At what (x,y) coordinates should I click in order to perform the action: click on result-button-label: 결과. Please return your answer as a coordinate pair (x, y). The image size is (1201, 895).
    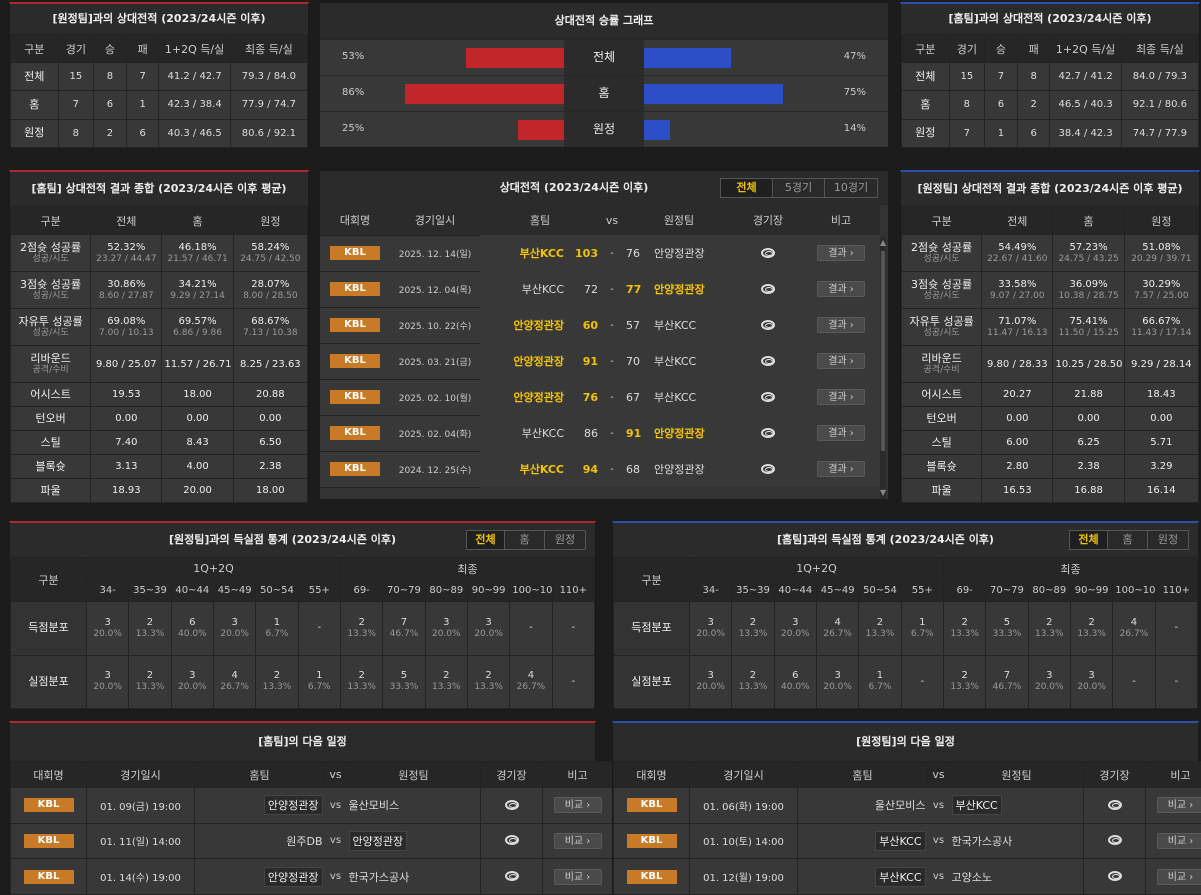
    Looking at the image, I should click on (837, 469).